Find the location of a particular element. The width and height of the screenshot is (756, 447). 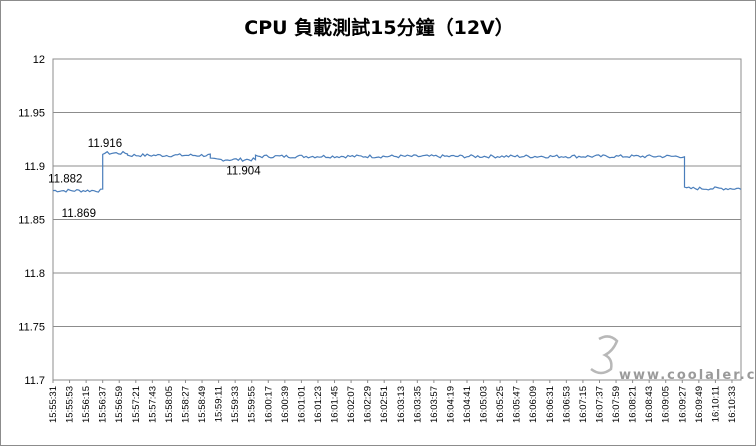

watermark-logo: www.coolaler.com is located at coordinates (673, 359).